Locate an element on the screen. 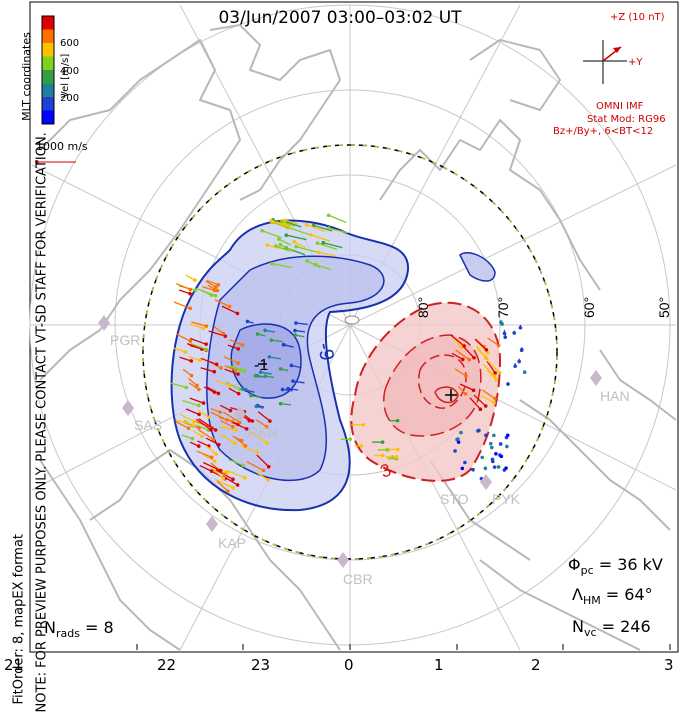  mlt-tick-2: 2 is located at coordinates (536, 665).